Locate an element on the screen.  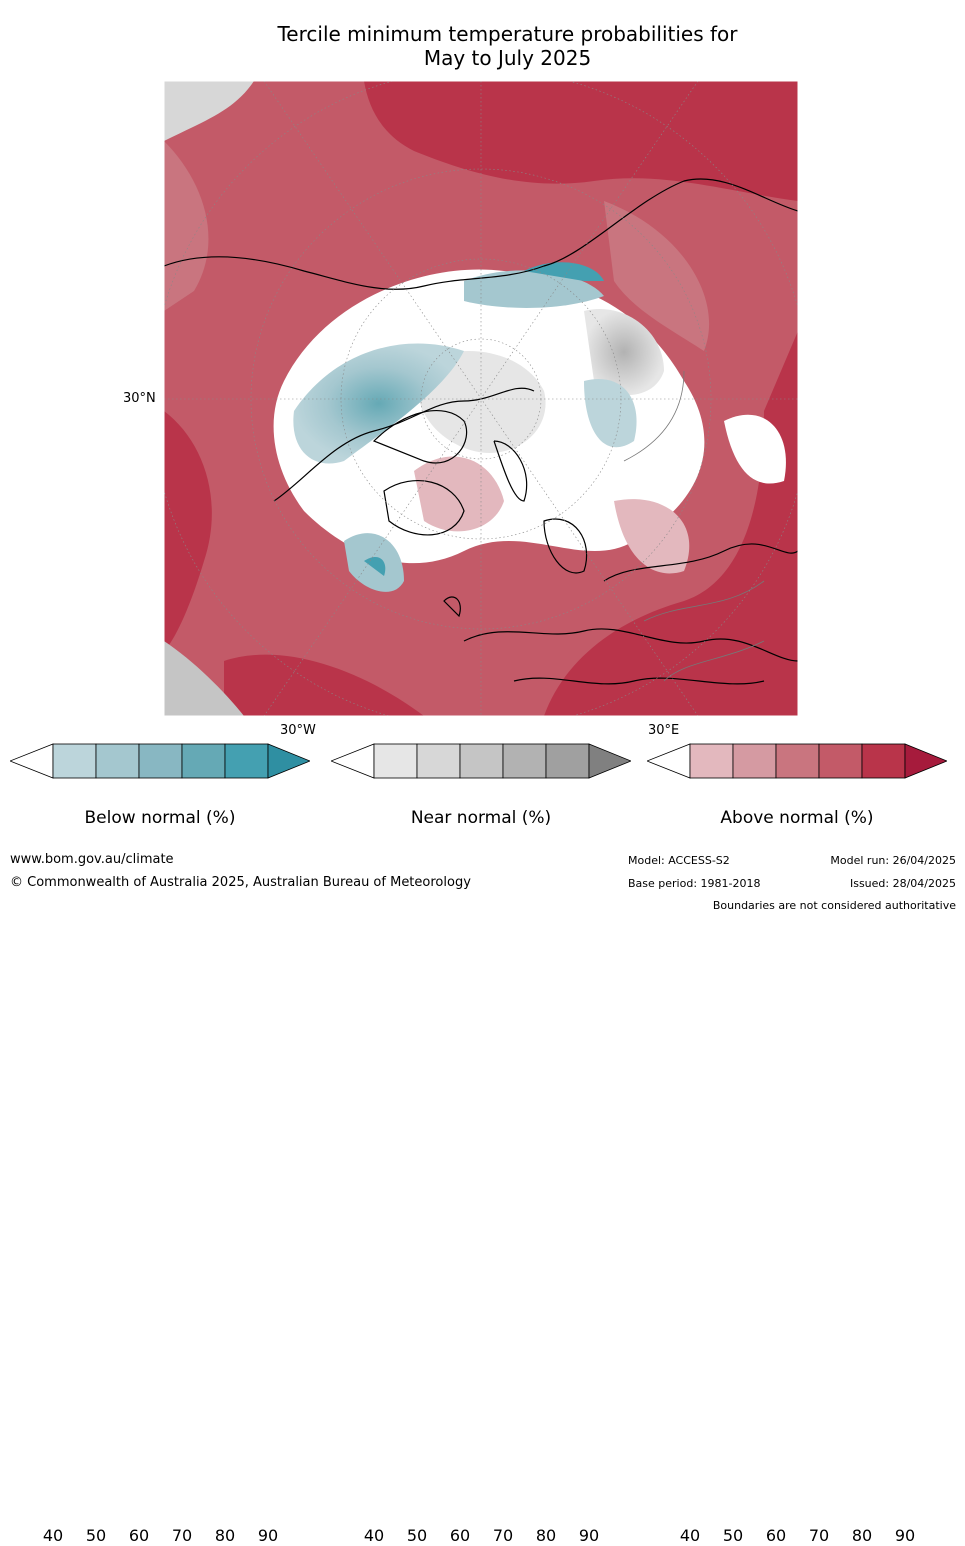
model-name: Model: ACCESS-S2 is located at coordinates (679, 860).